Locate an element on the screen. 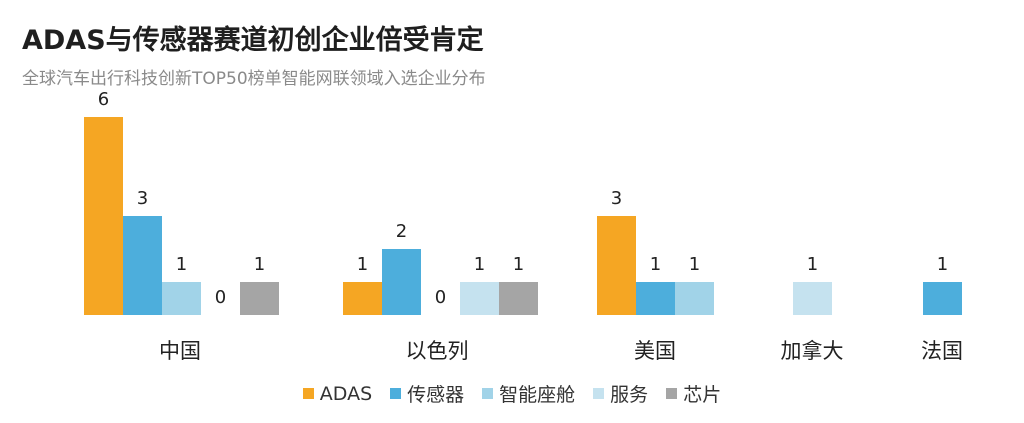 The height and width of the screenshot is (423, 1024). legend-item: 智能座舱 is located at coordinates (528, 393).